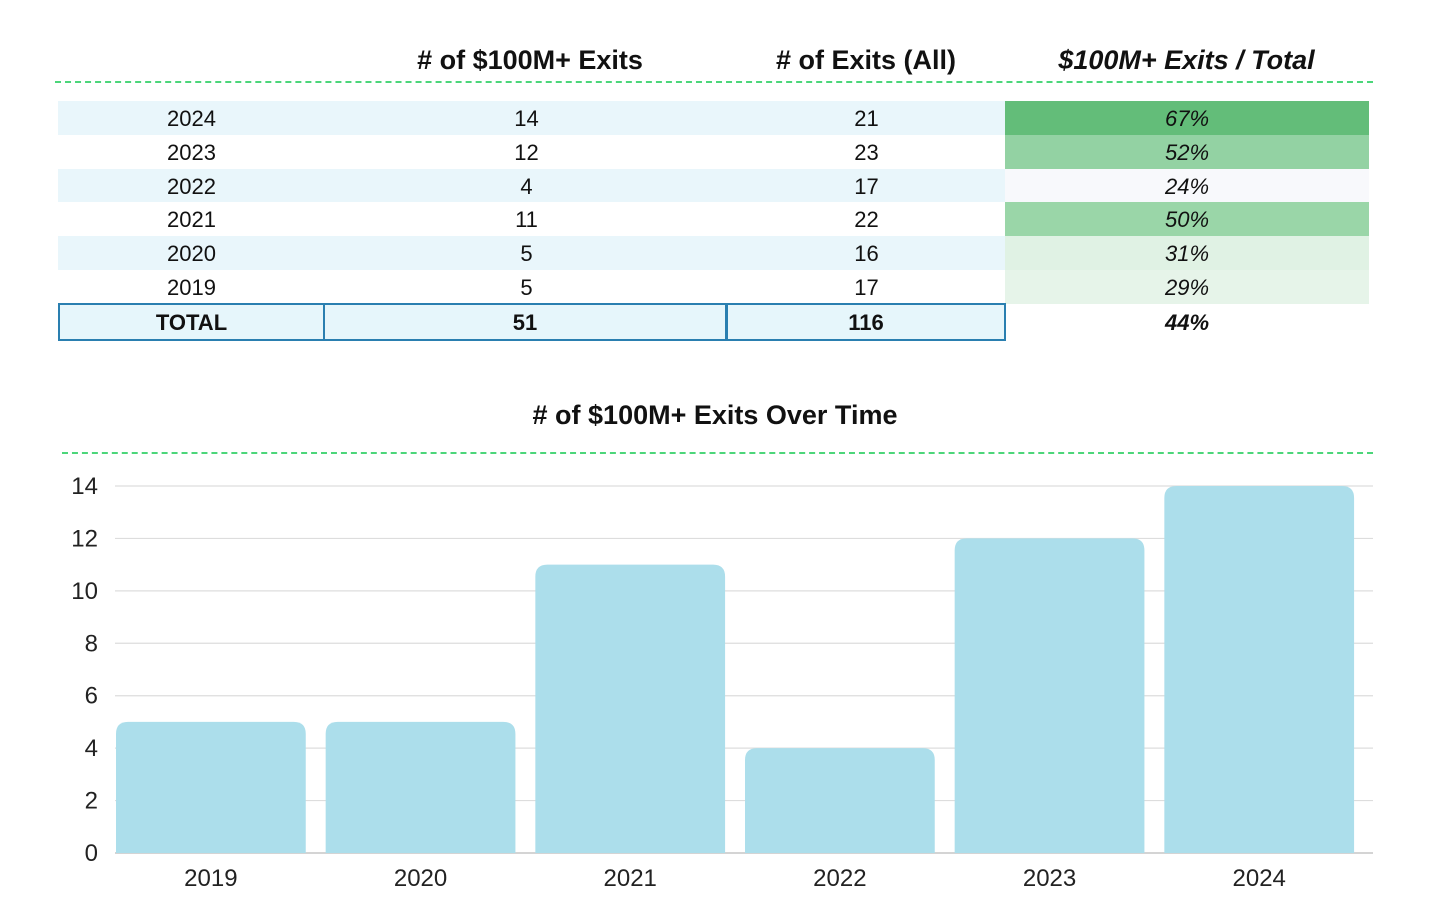  Describe the element at coordinates (91, 643) in the screenshot. I see `y-tick-label: 8` at that location.